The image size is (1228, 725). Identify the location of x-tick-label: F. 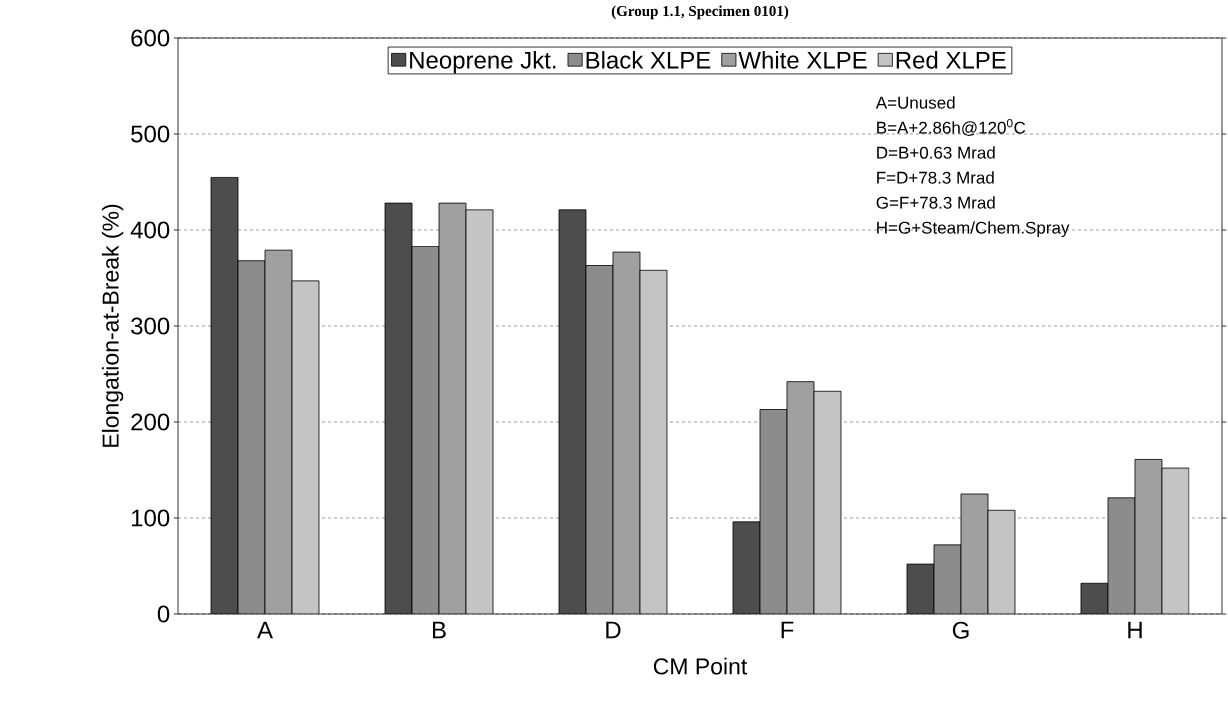
(787, 630).